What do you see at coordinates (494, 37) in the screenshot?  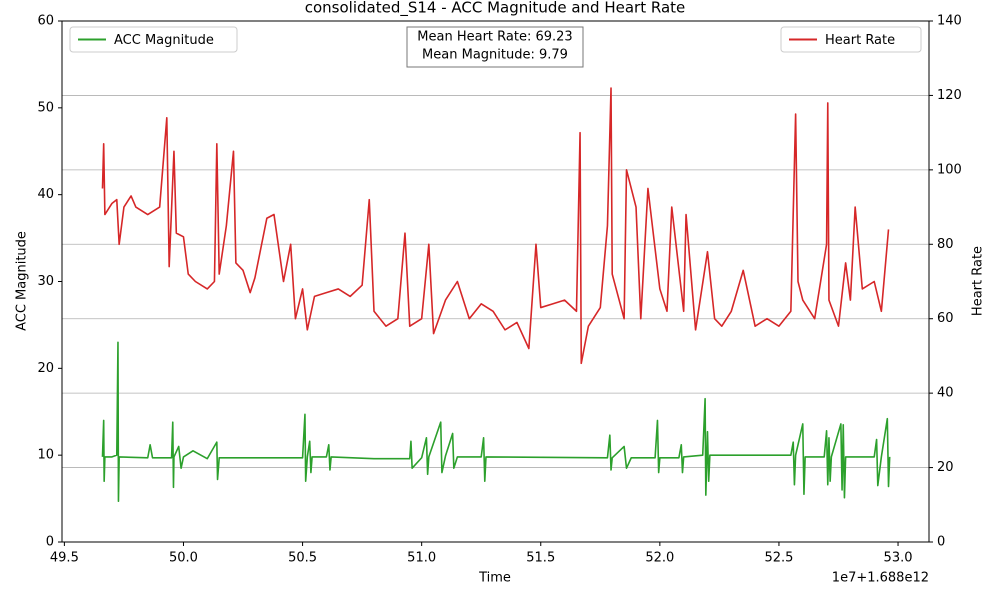 I see `annotation-text: Mean Heart Rate: 69.23` at bounding box center [494, 37].